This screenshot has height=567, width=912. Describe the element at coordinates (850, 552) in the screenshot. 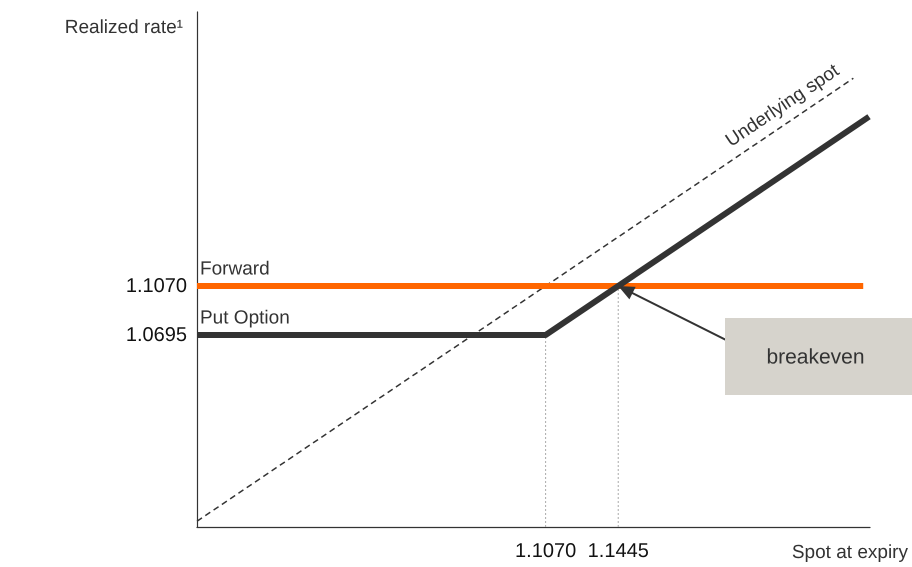

I see `x-axis-title: Spot at expiry` at that location.